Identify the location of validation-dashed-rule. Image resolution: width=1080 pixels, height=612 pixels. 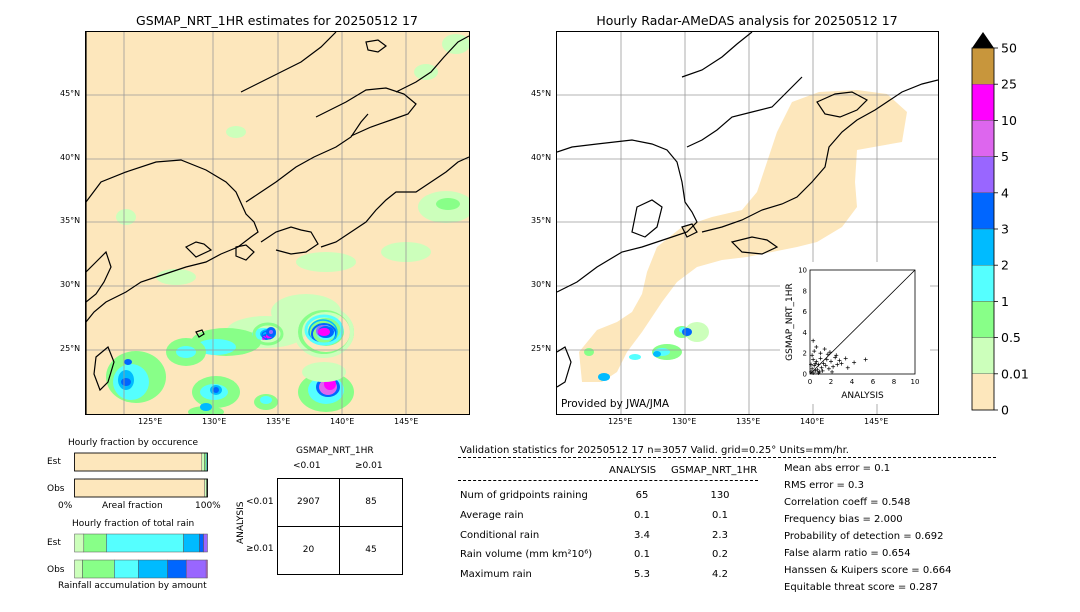
(727, 457).